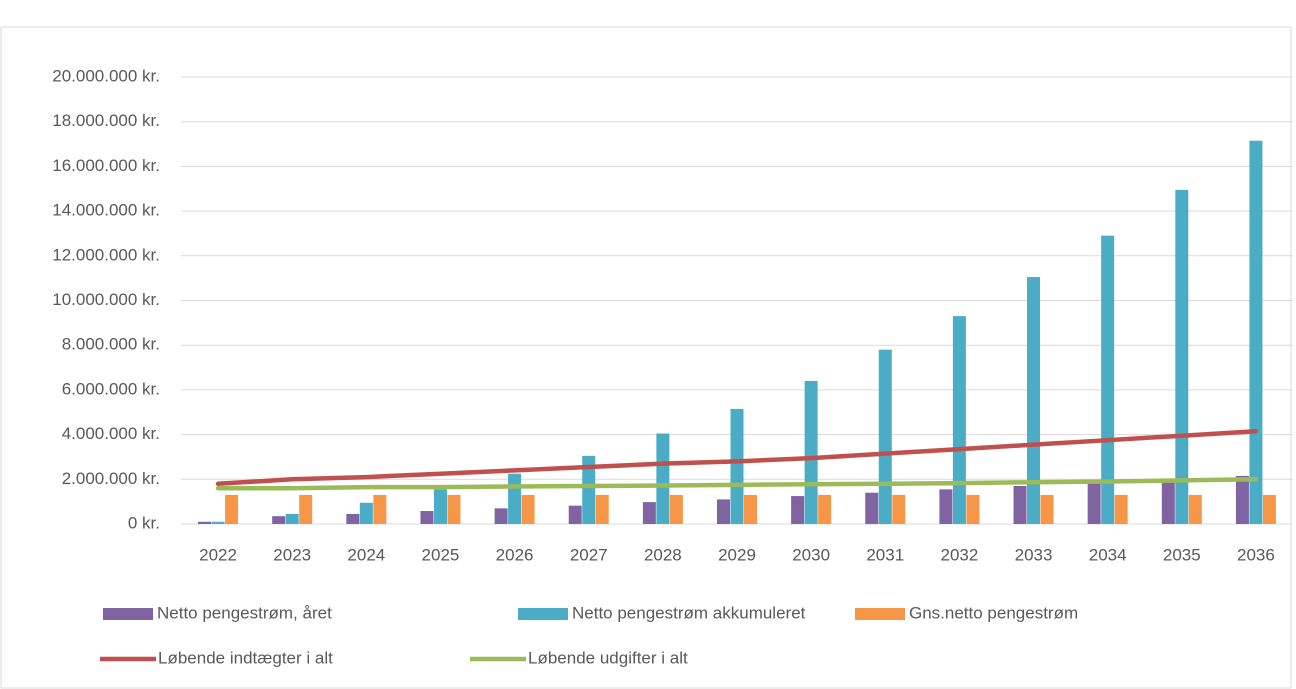  Describe the element at coordinates (1182, 554) in the screenshot. I see `x-tick-label: 2035` at that location.